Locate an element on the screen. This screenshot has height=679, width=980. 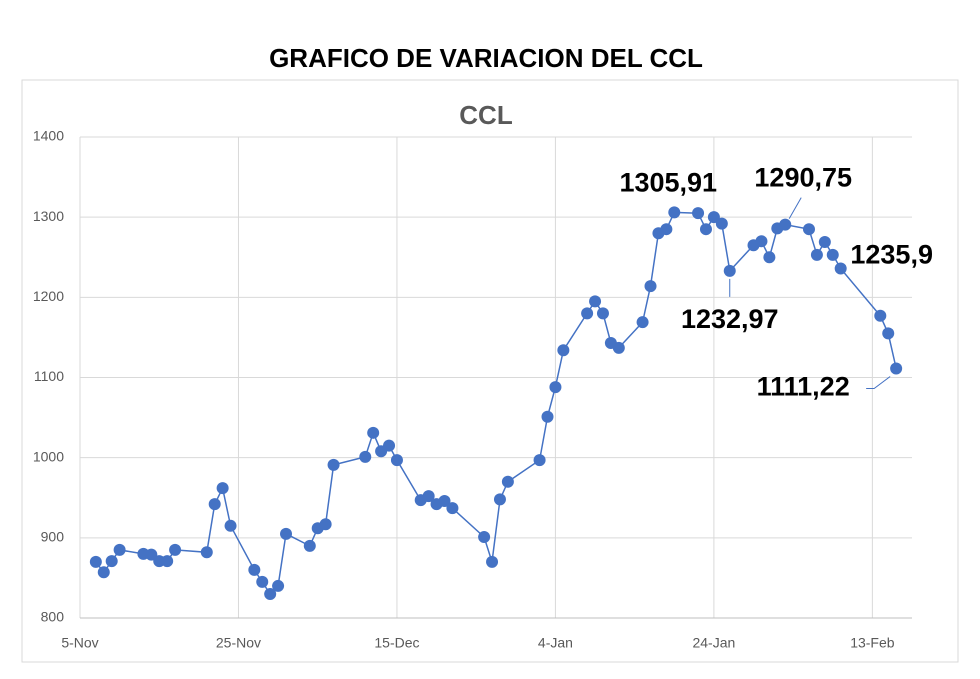
x-tick-label: 13-Feb is located at coordinates (872, 643).